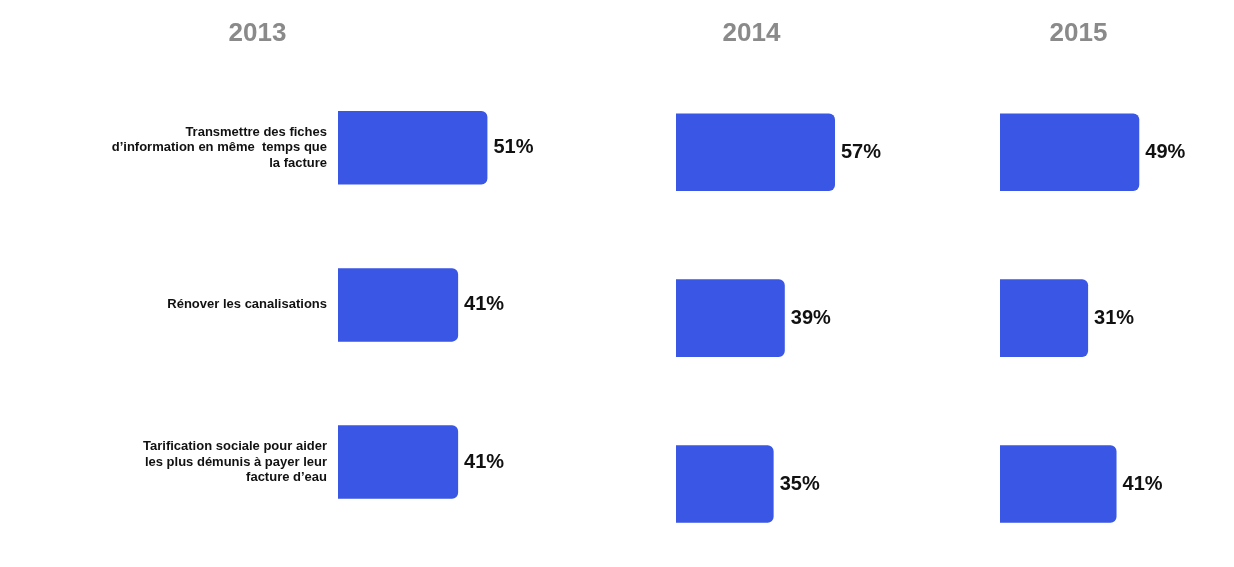 The image size is (1234, 567). Describe the element at coordinates (751, 31) in the screenshot. I see `chart-title: 2014` at that location.